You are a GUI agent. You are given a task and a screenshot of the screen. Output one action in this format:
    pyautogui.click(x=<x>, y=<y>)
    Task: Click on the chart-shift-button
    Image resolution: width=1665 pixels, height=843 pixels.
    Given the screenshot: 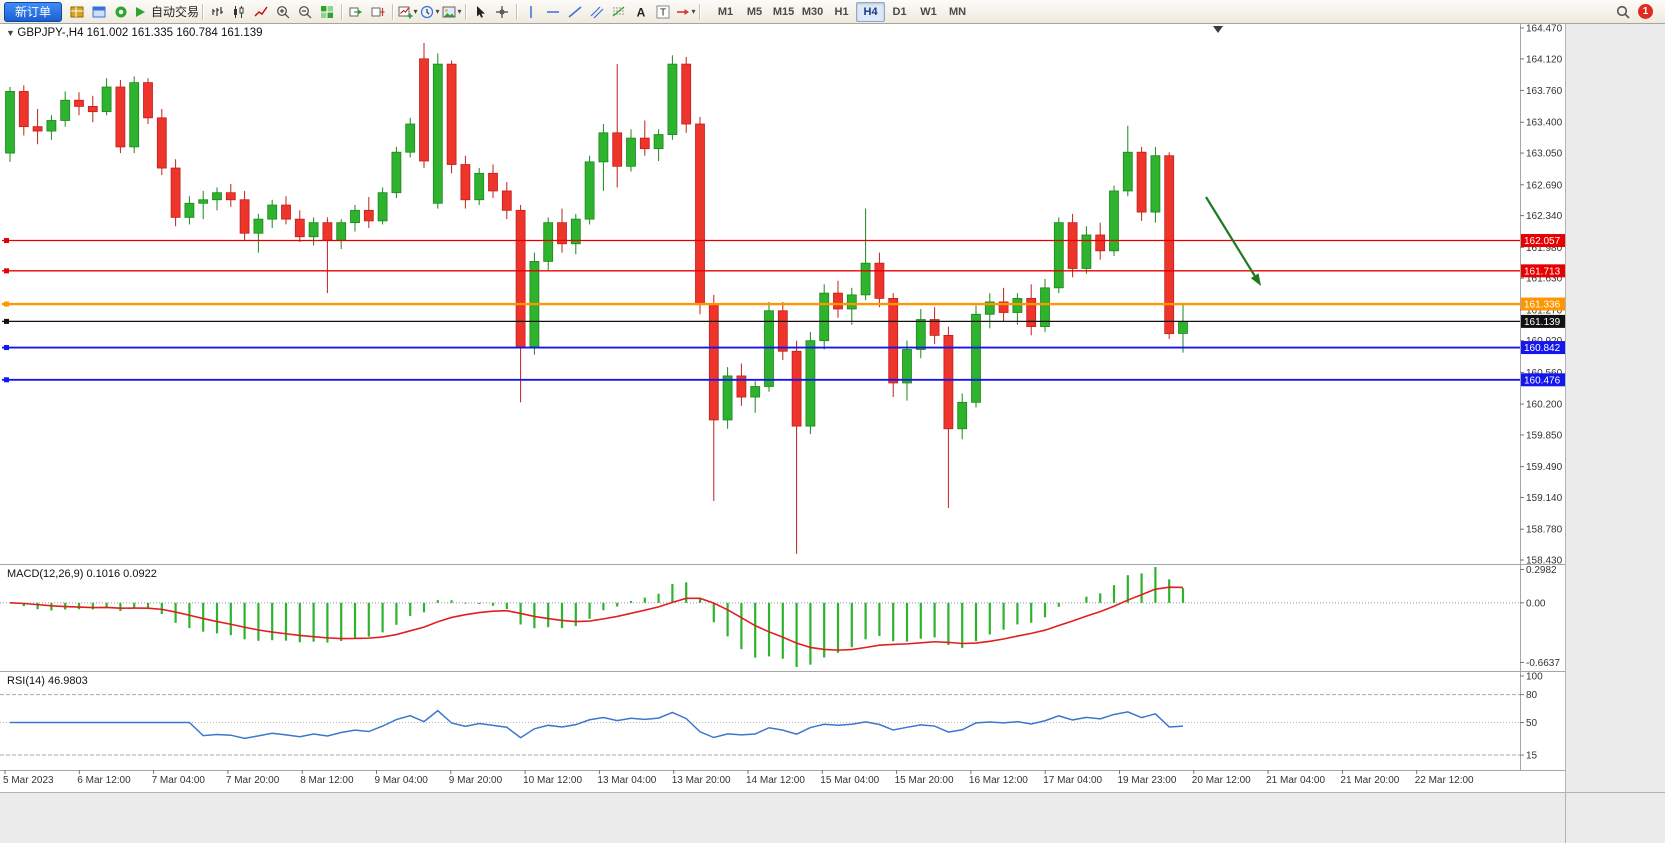 What is the action you would take?
    pyautogui.click(x=378, y=12)
    